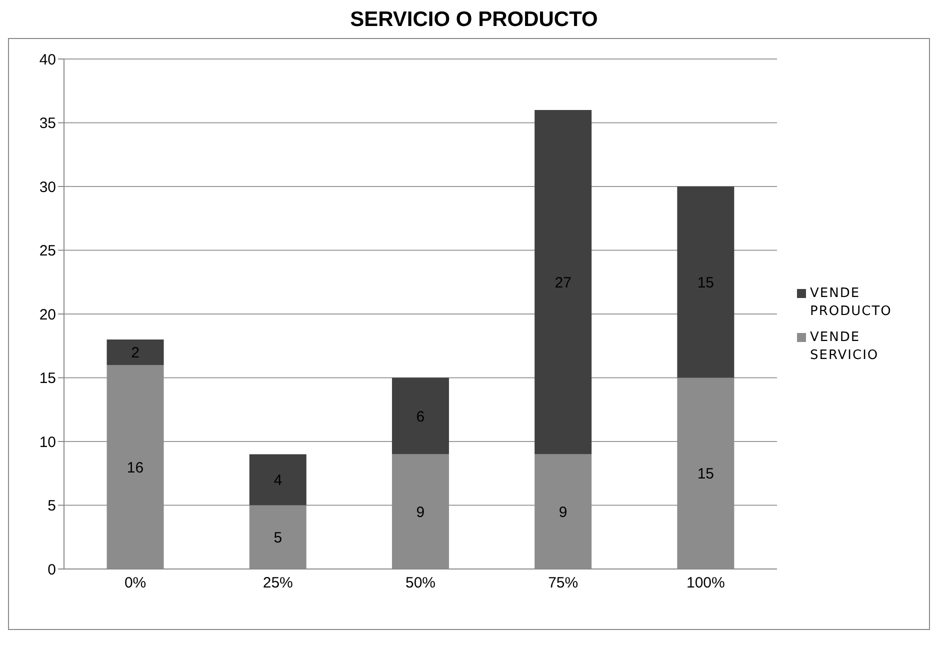 The image size is (948, 645). What do you see at coordinates (47, 379) in the screenshot?
I see `y-tick-label: 15` at bounding box center [47, 379].